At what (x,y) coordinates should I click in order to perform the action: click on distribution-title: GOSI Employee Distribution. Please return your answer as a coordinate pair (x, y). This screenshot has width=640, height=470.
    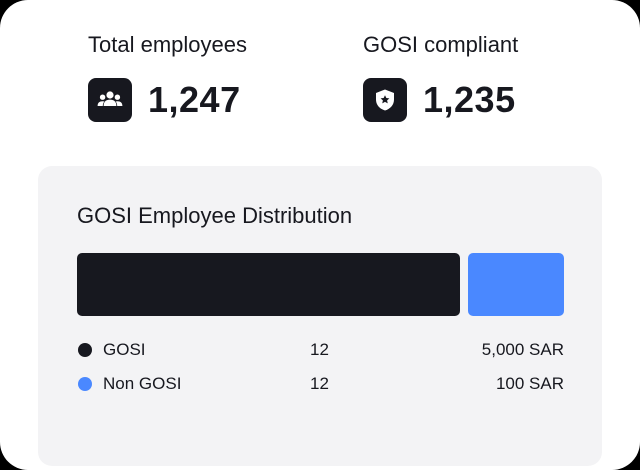
    Looking at the image, I should click on (215, 215).